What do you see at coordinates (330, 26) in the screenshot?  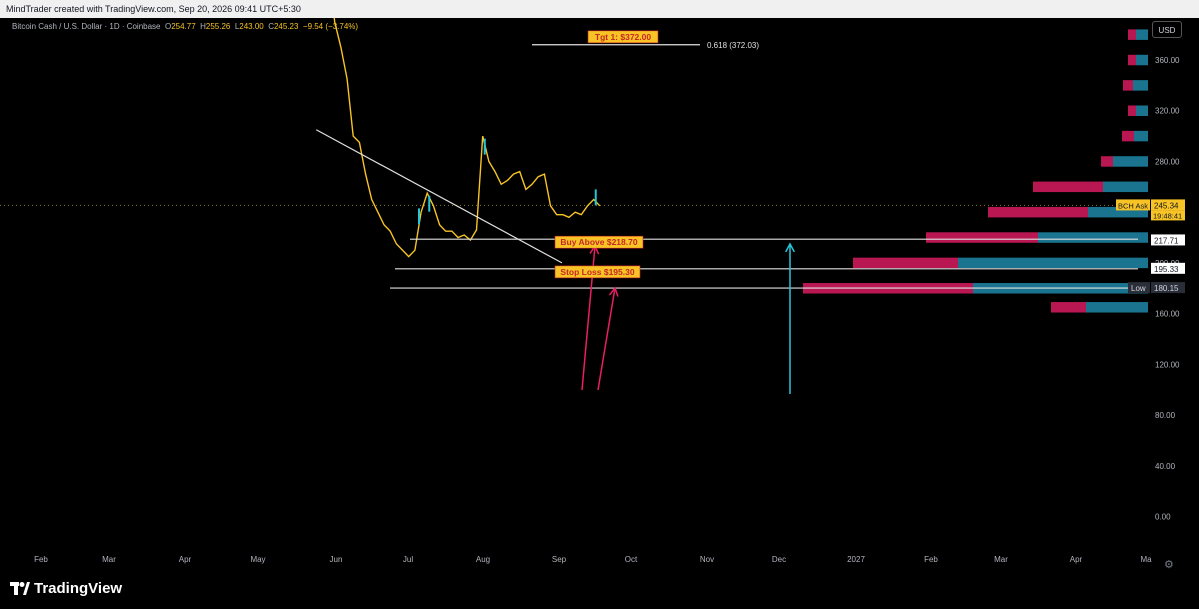 I see `change-value: −9.54 (−3.74%)` at bounding box center [330, 26].